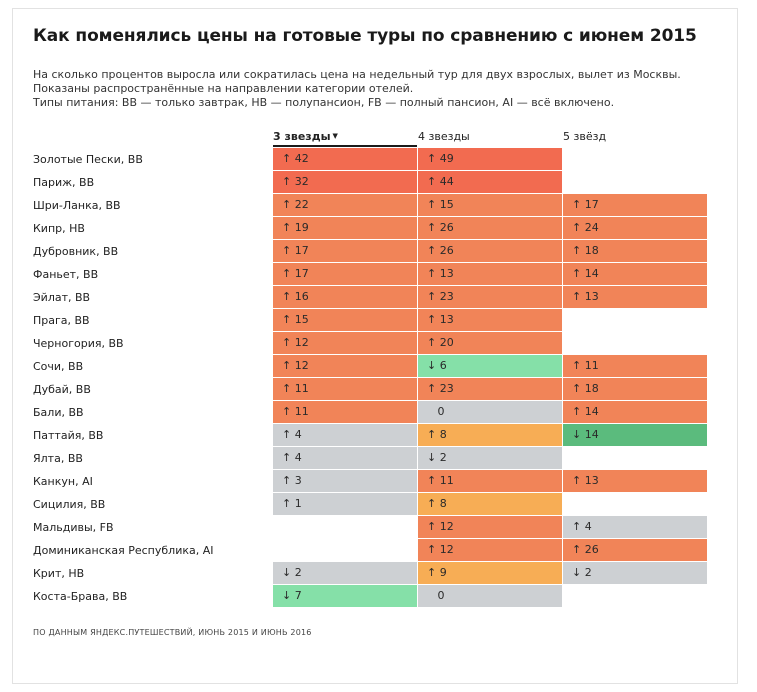 This screenshot has height=692, width=757. I want to click on row-label: Кипр, HB, so click(59, 228).